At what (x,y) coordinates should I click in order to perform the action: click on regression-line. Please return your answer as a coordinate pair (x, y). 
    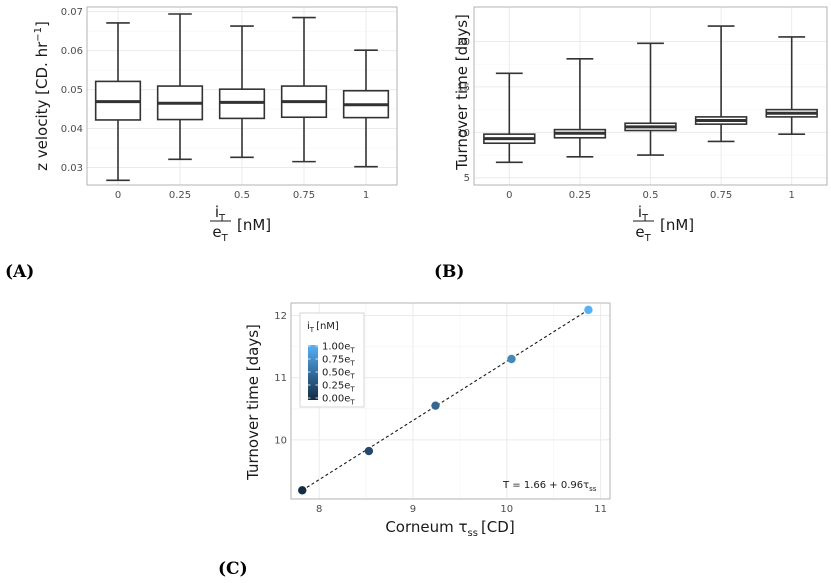
    Looking at the image, I should click on (445, 400).